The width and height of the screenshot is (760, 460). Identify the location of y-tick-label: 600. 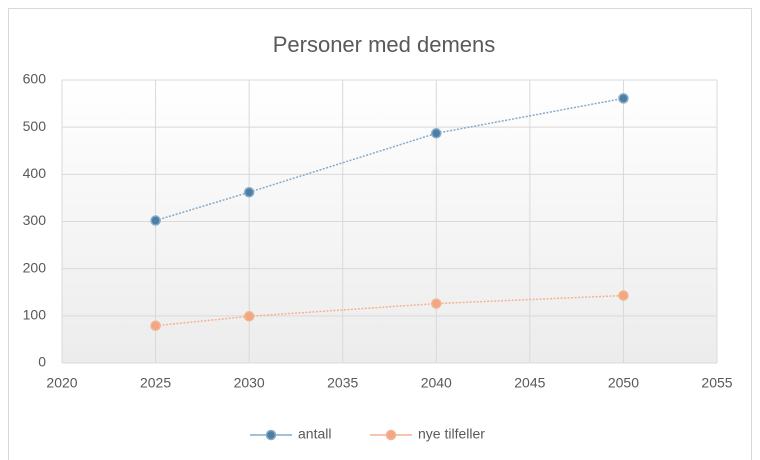
(35, 79).